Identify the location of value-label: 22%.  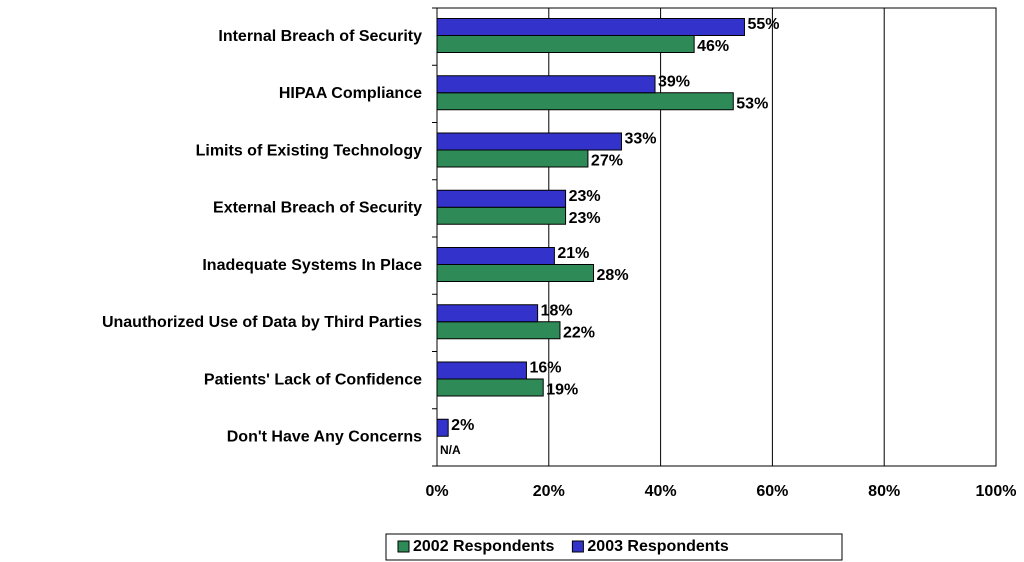
(579, 332).